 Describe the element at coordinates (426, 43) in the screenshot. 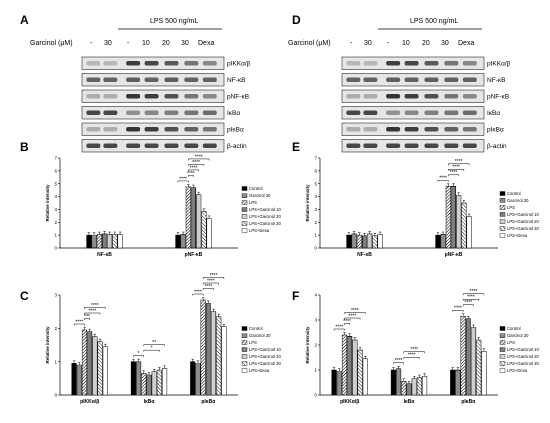

I see `lane-5: 20` at that location.